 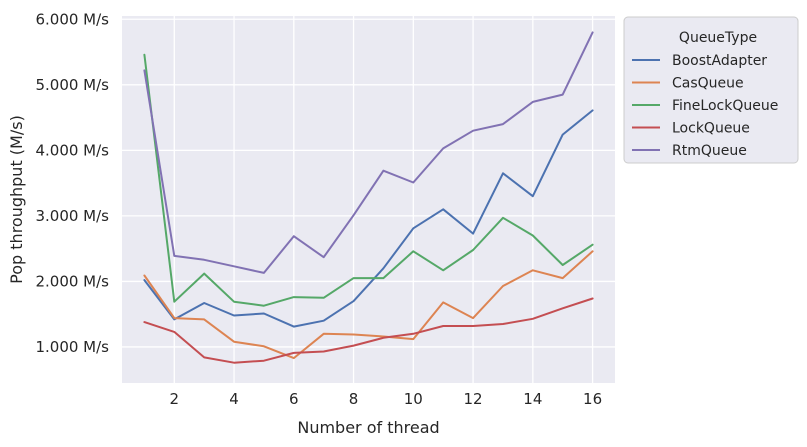 I want to click on x-tick-label: 12, so click(x=473, y=399).